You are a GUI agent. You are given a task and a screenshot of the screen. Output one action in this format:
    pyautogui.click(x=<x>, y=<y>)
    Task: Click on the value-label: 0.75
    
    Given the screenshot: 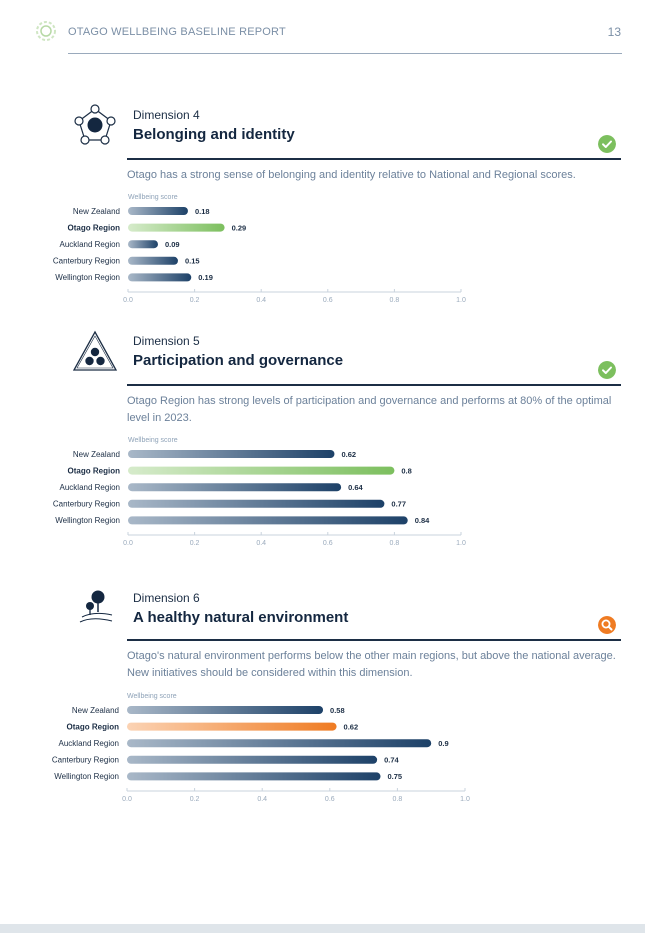 What is the action you would take?
    pyautogui.click(x=395, y=776)
    